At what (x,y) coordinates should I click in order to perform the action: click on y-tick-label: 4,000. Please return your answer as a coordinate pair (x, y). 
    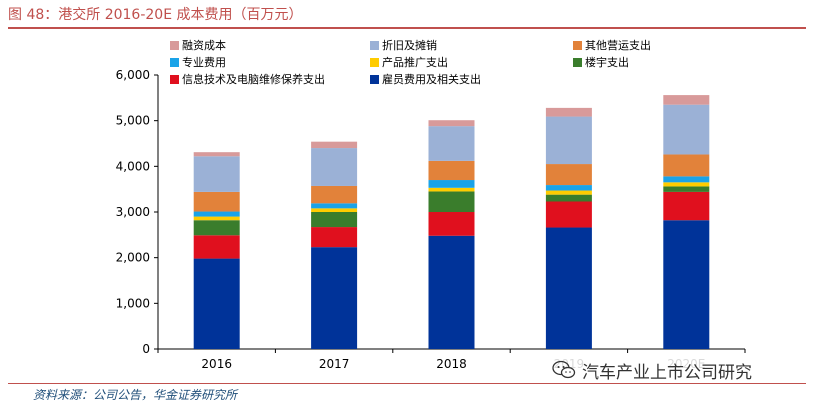
    Looking at the image, I should click on (133, 166).